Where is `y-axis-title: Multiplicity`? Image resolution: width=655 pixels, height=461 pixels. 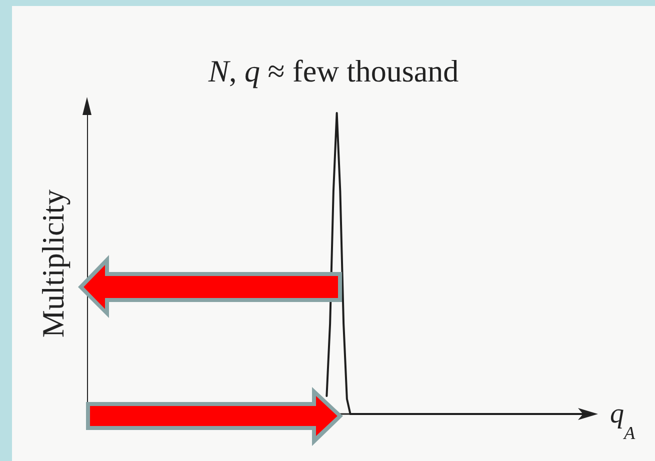 y-axis-title: Multiplicity is located at coordinates (52, 263).